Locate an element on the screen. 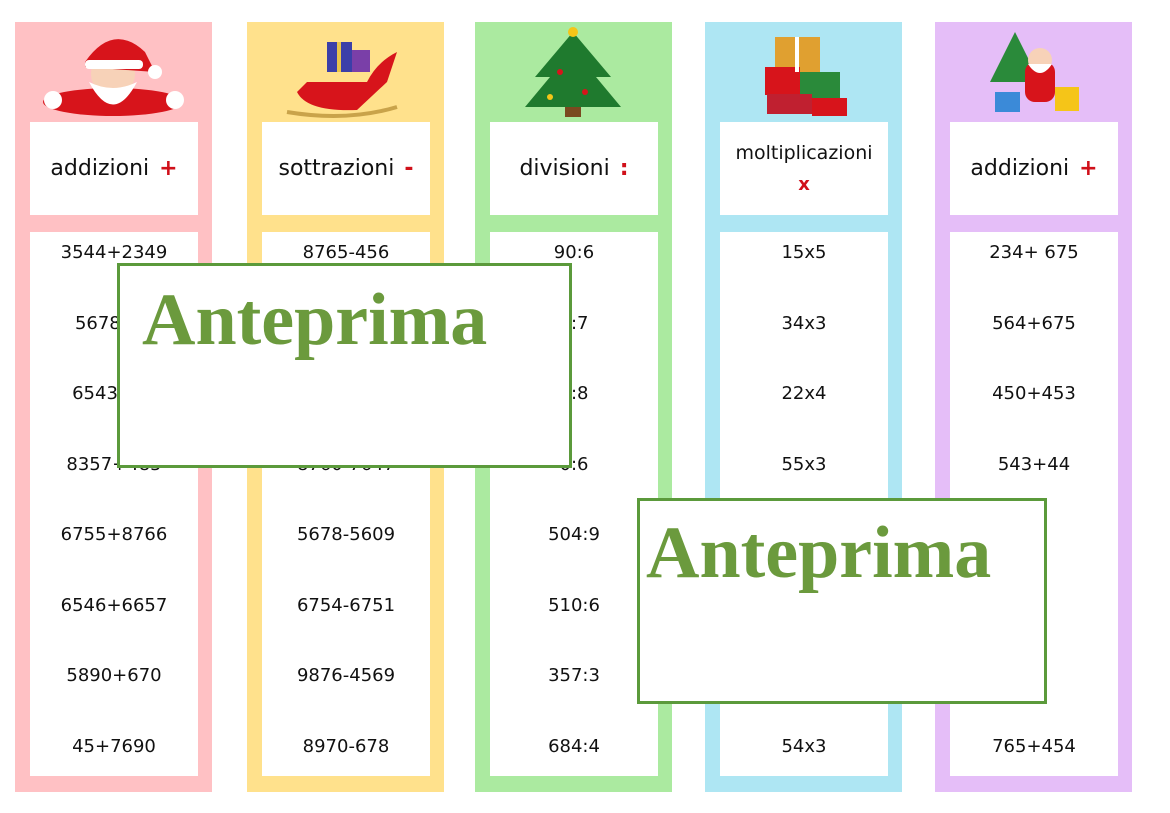 The width and height of the screenshot is (1170, 813). exercise: 22x4 is located at coordinates (804, 393).